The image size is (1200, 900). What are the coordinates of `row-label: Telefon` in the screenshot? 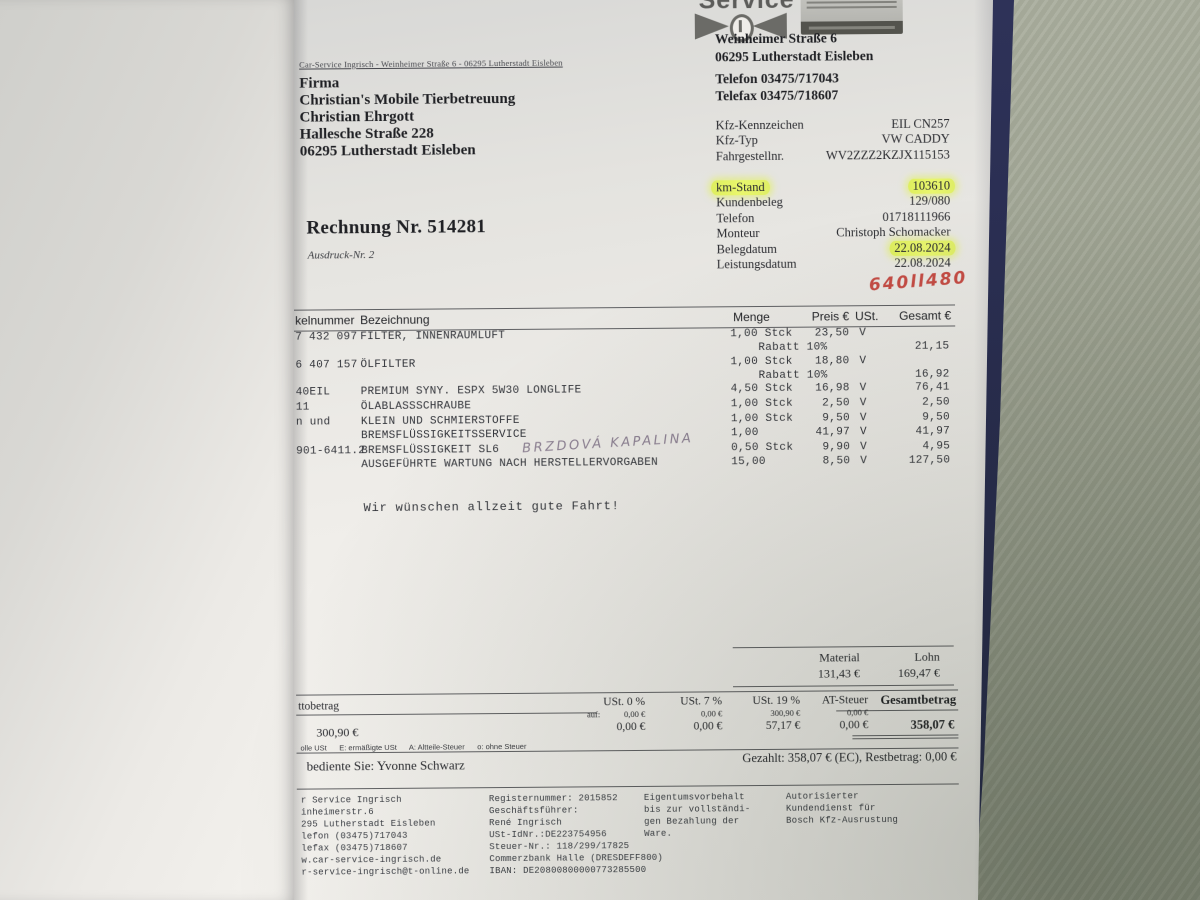 It's located at (735, 218).